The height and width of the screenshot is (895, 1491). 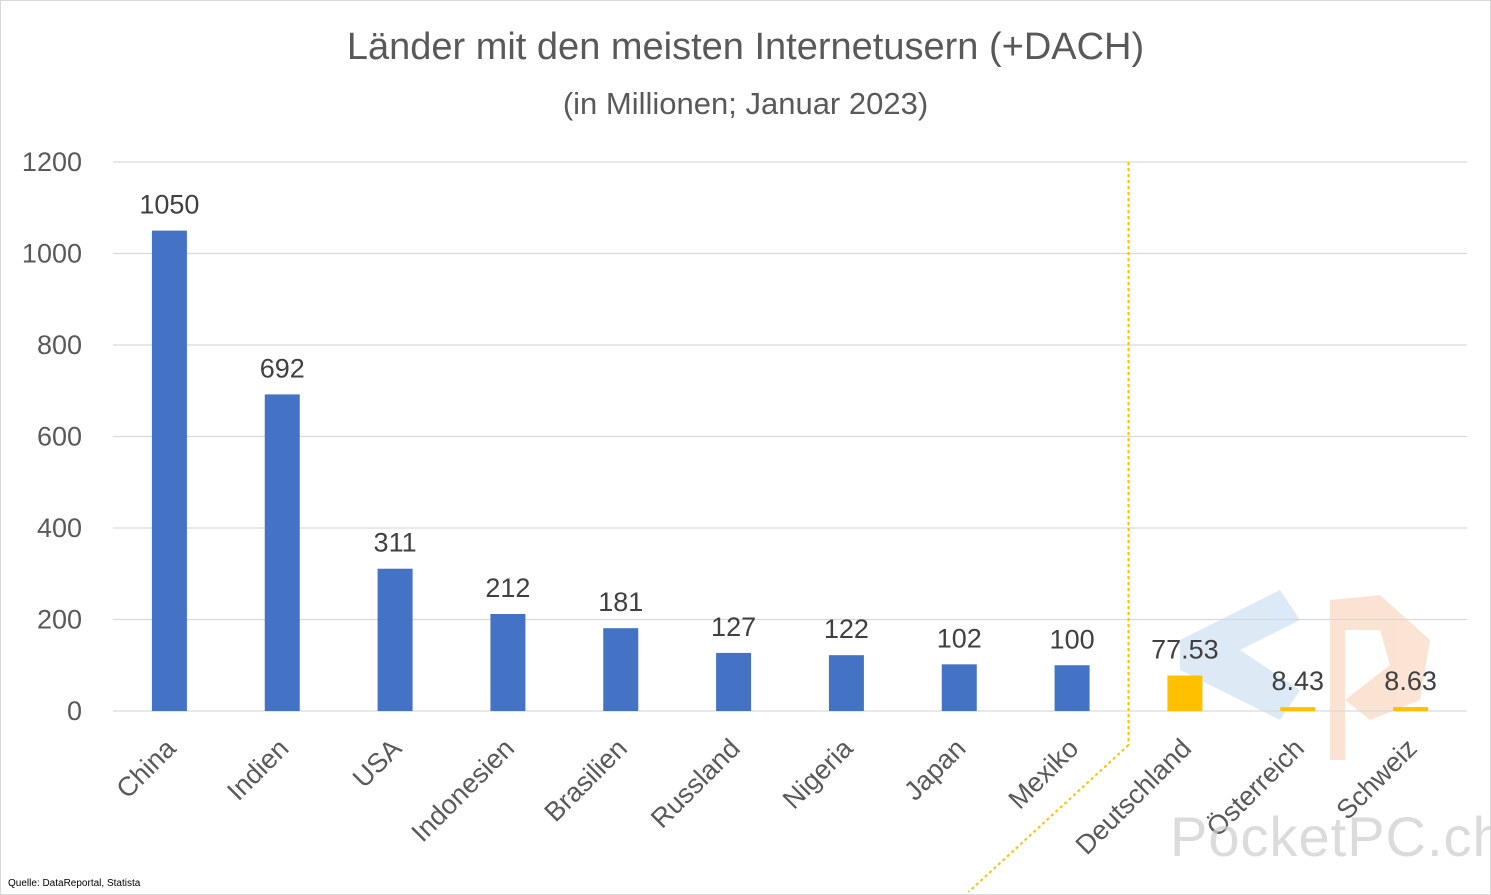 I want to click on x-tick-label: Nigeria, so click(x=818, y=773).